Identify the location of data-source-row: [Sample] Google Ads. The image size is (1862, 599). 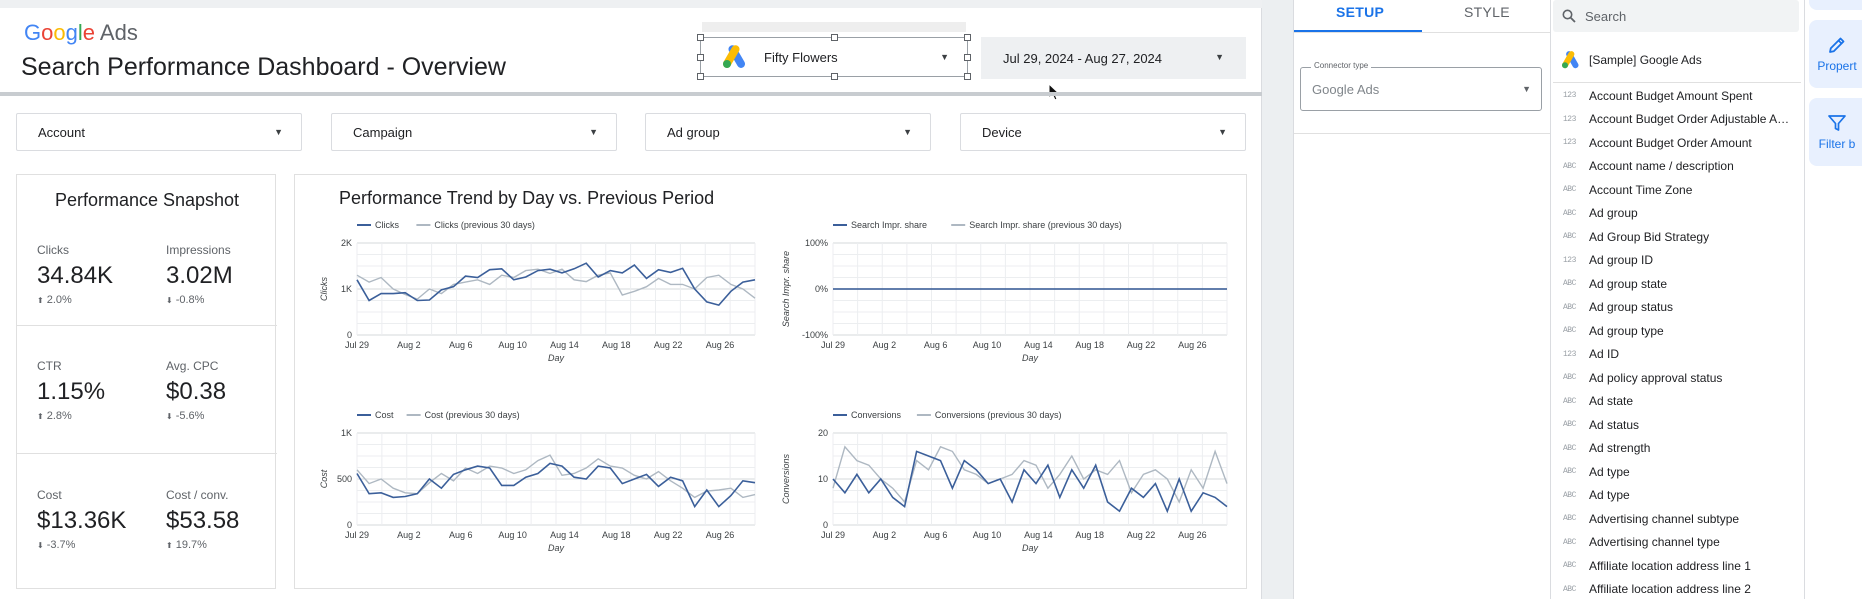
(1631, 60).